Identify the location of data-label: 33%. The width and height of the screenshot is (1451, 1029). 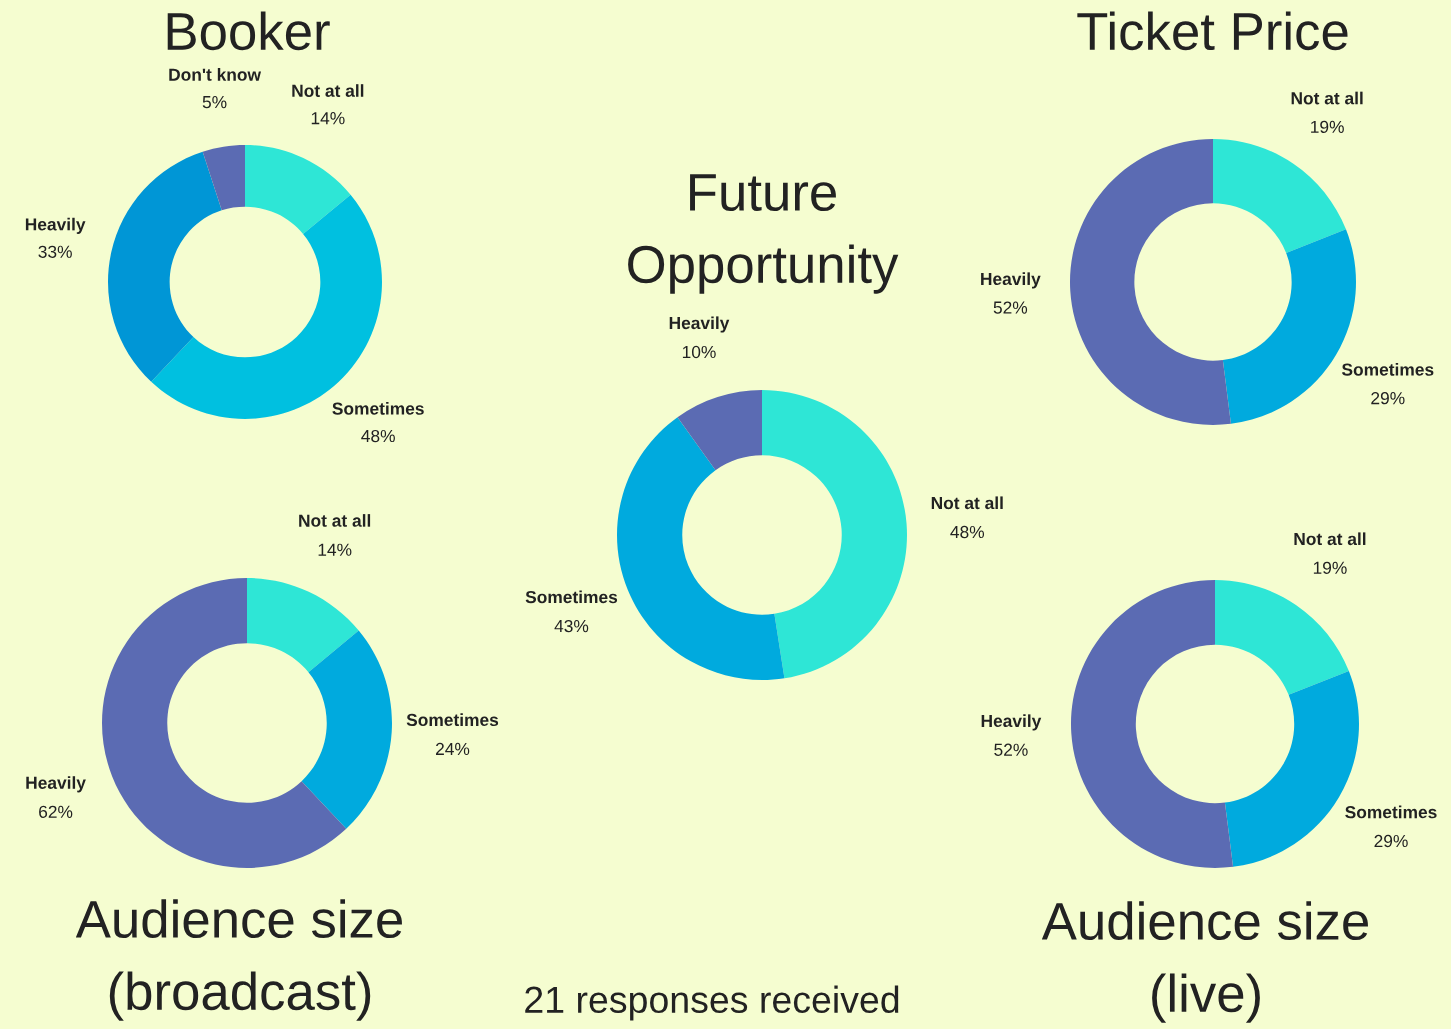
(55, 251).